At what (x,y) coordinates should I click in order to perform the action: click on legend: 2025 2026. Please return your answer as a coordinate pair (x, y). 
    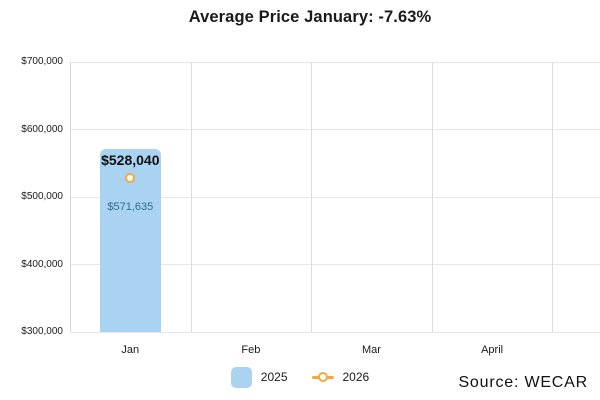
    Looking at the image, I should click on (300, 377).